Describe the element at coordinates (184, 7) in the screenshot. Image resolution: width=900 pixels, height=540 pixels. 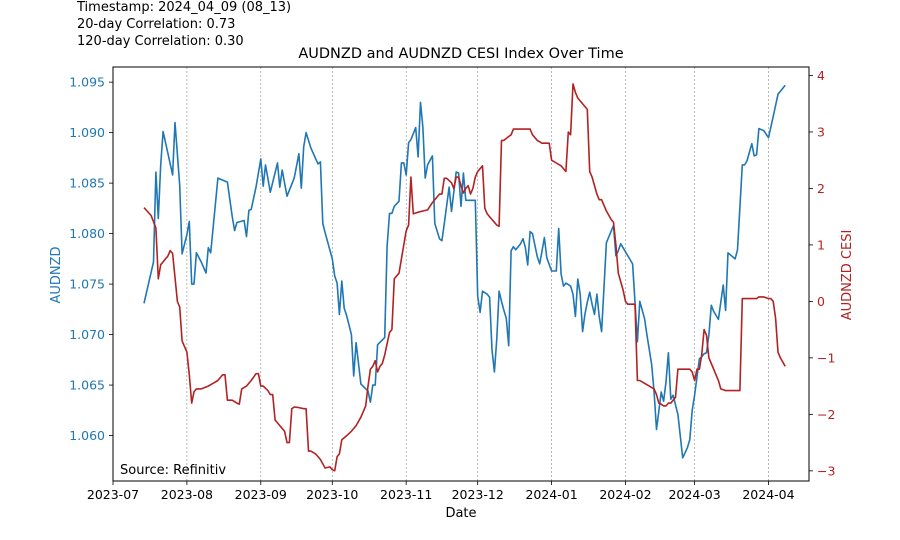
I see `timestamp-label: Timestamp: 2024_04_09 (08_13)` at that location.